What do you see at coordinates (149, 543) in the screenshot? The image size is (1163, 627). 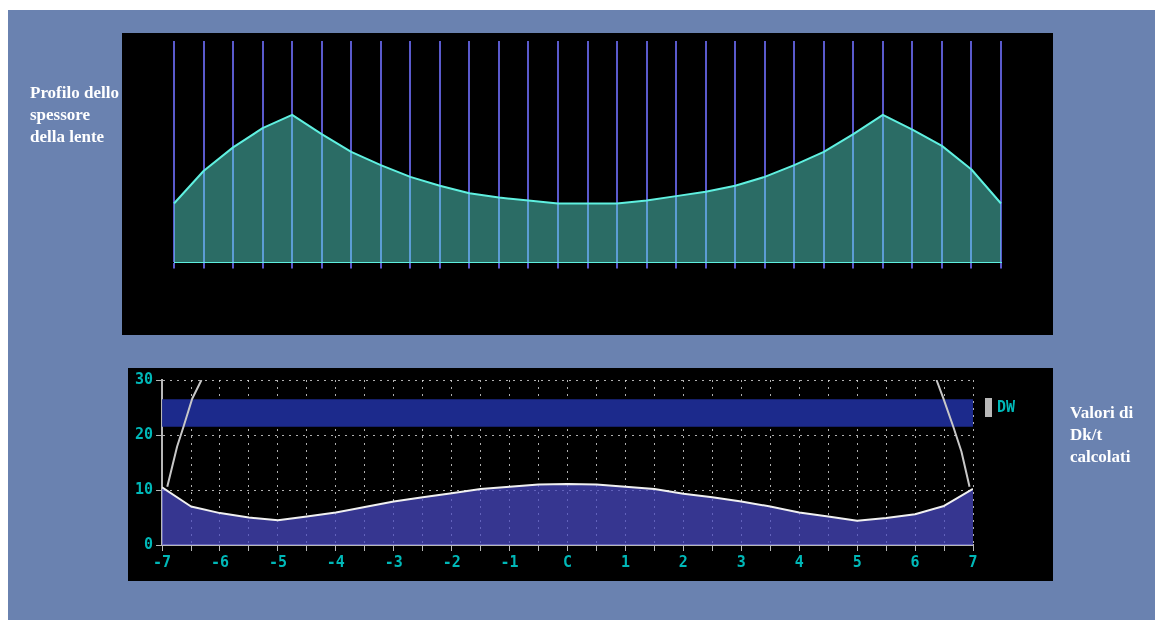 I see `y-tick-label: 0` at bounding box center [149, 543].